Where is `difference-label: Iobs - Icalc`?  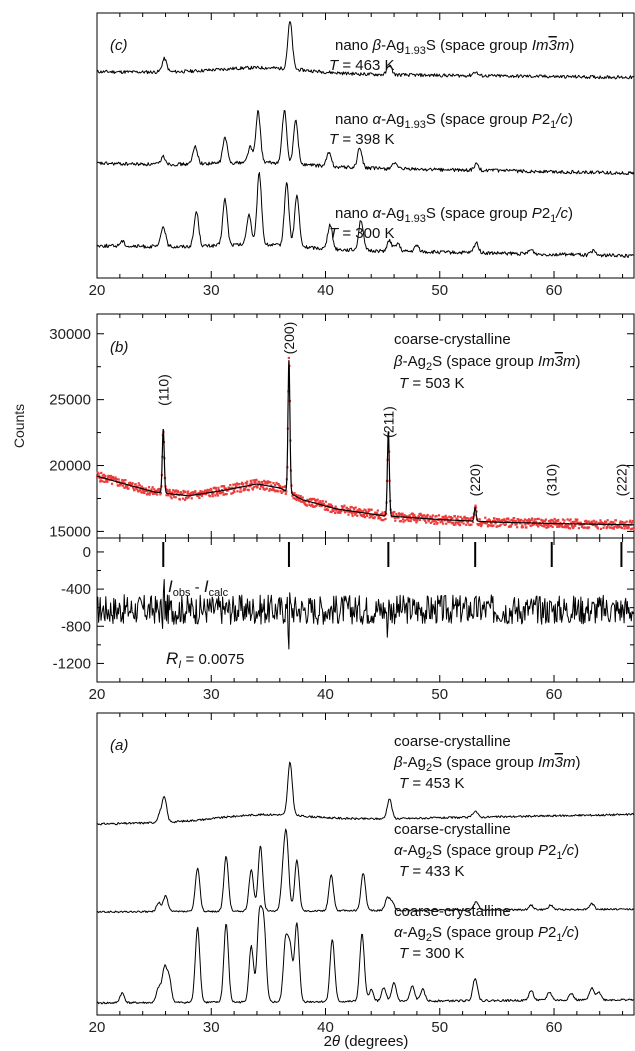
difference-label: Iobs - Icalc is located at coordinates (198, 588).